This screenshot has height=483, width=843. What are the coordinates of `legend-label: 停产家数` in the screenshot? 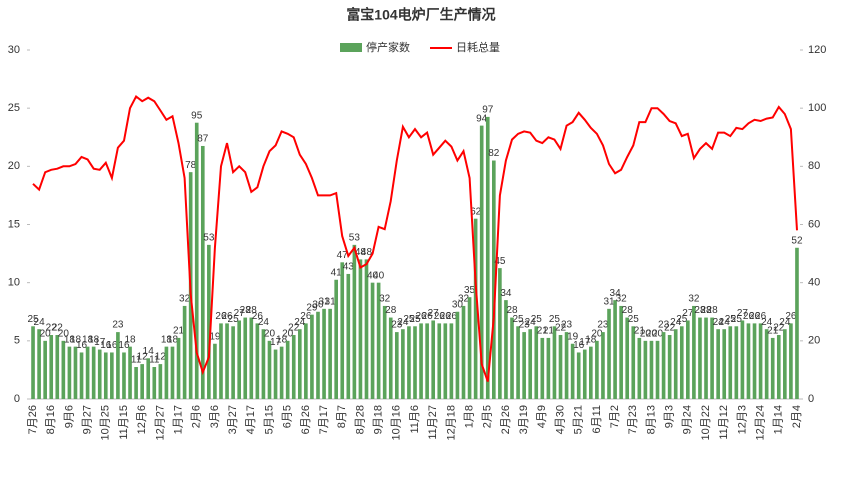 It's located at (388, 47).